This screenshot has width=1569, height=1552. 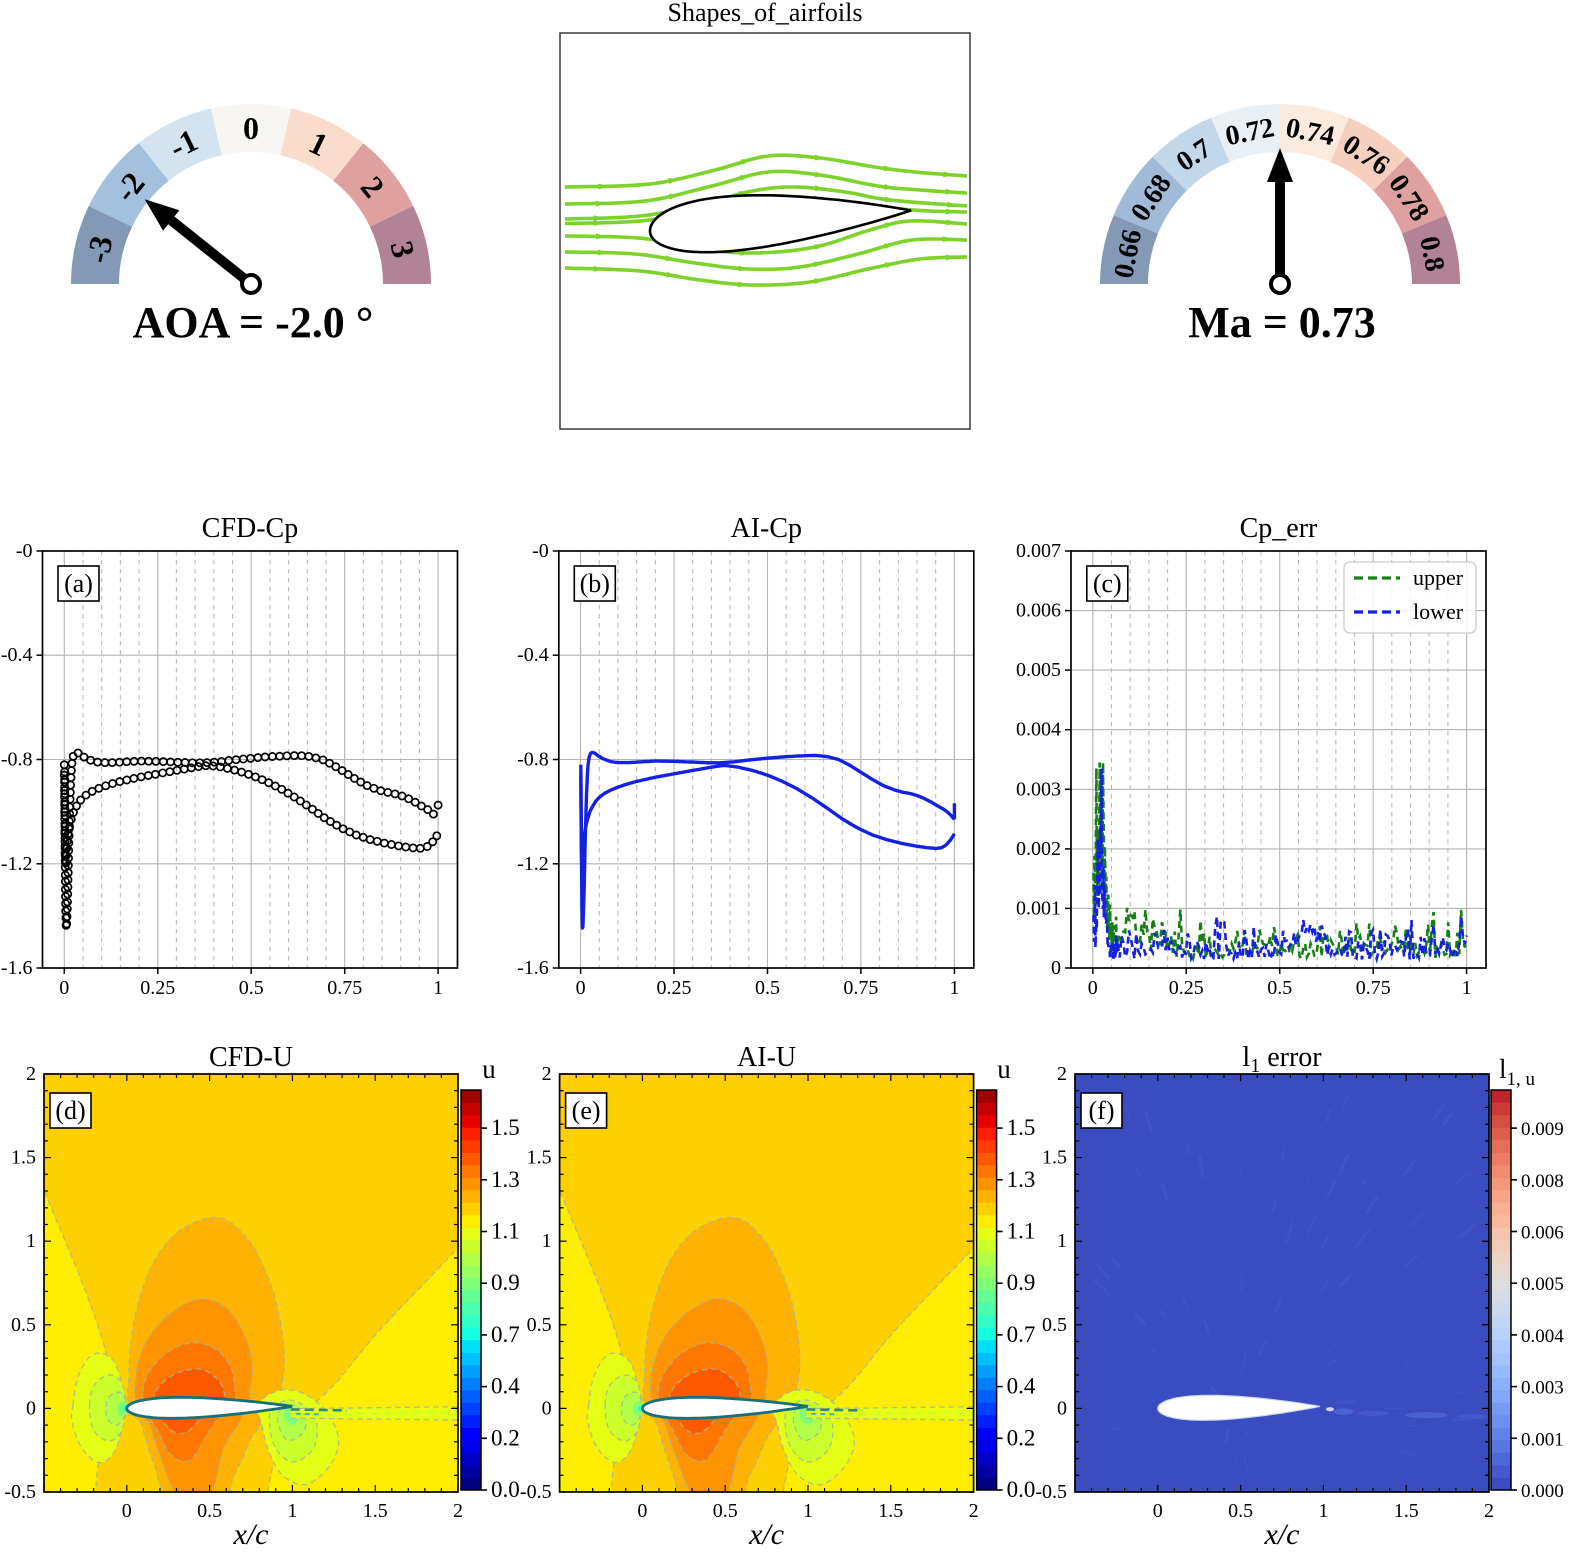 What do you see at coordinates (595, 583) in the screenshot?
I see `svg-text: (b)` at bounding box center [595, 583].